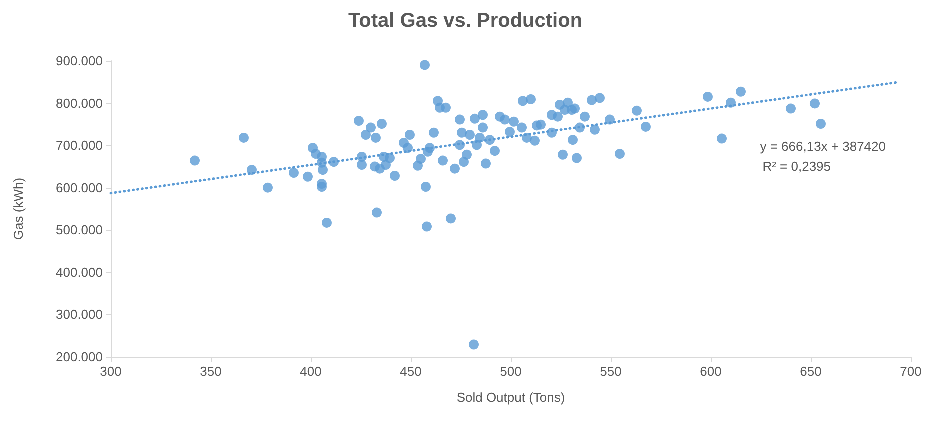 The width and height of the screenshot is (931, 423). What do you see at coordinates (611, 371) in the screenshot?
I see `x-tick-label: 550` at bounding box center [611, 371].